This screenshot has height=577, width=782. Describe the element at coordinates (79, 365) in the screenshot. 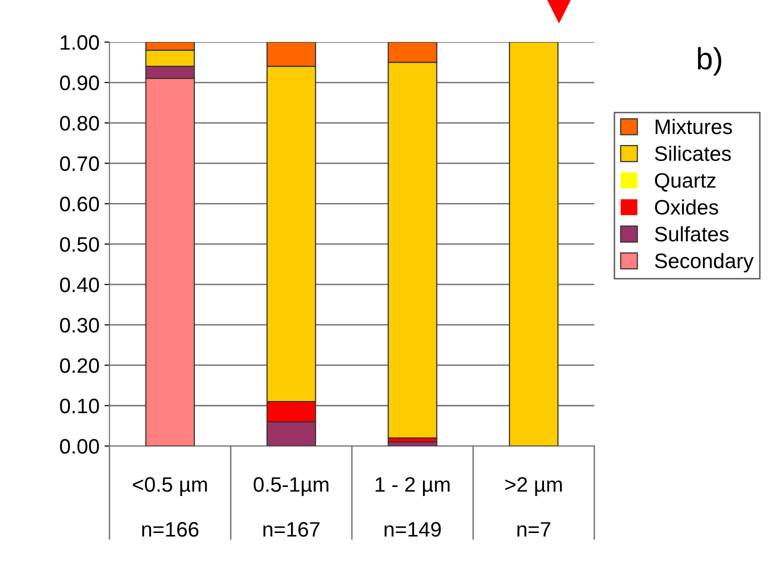

I see `y-tick-label: 0.20` at that location.